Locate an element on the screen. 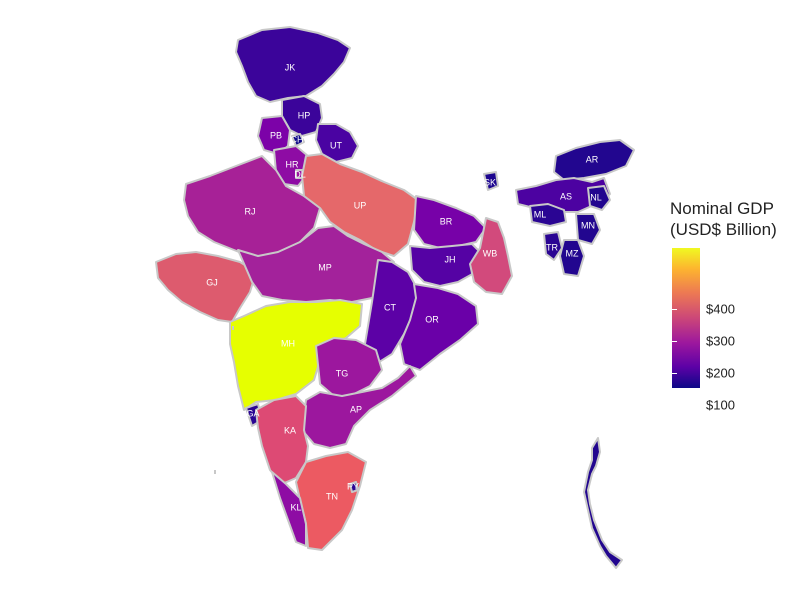  state-label-dl: DL is located at coordinates (300, 174).